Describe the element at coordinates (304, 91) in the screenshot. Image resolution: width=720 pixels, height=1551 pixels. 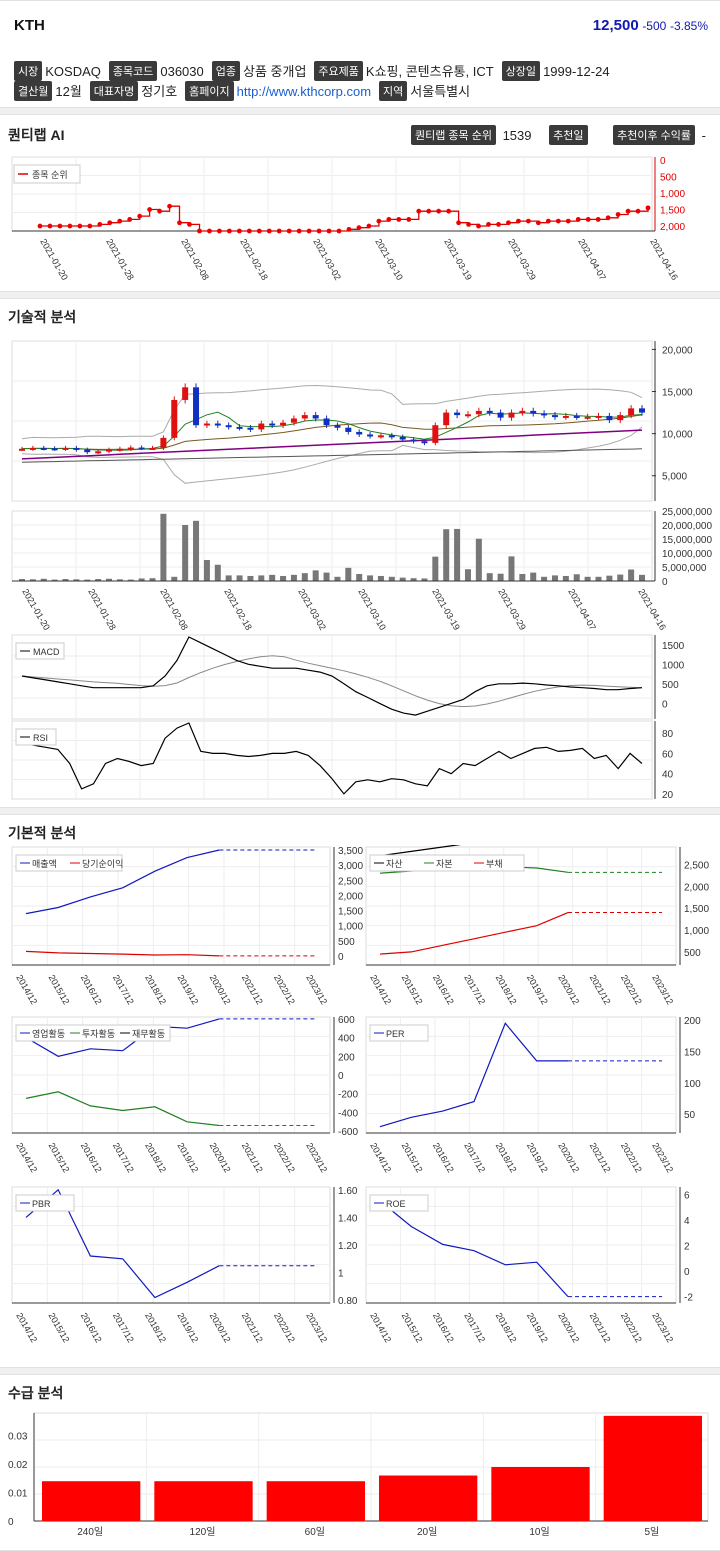
I see `info-value: http://www.kthcorp.com` at that location.